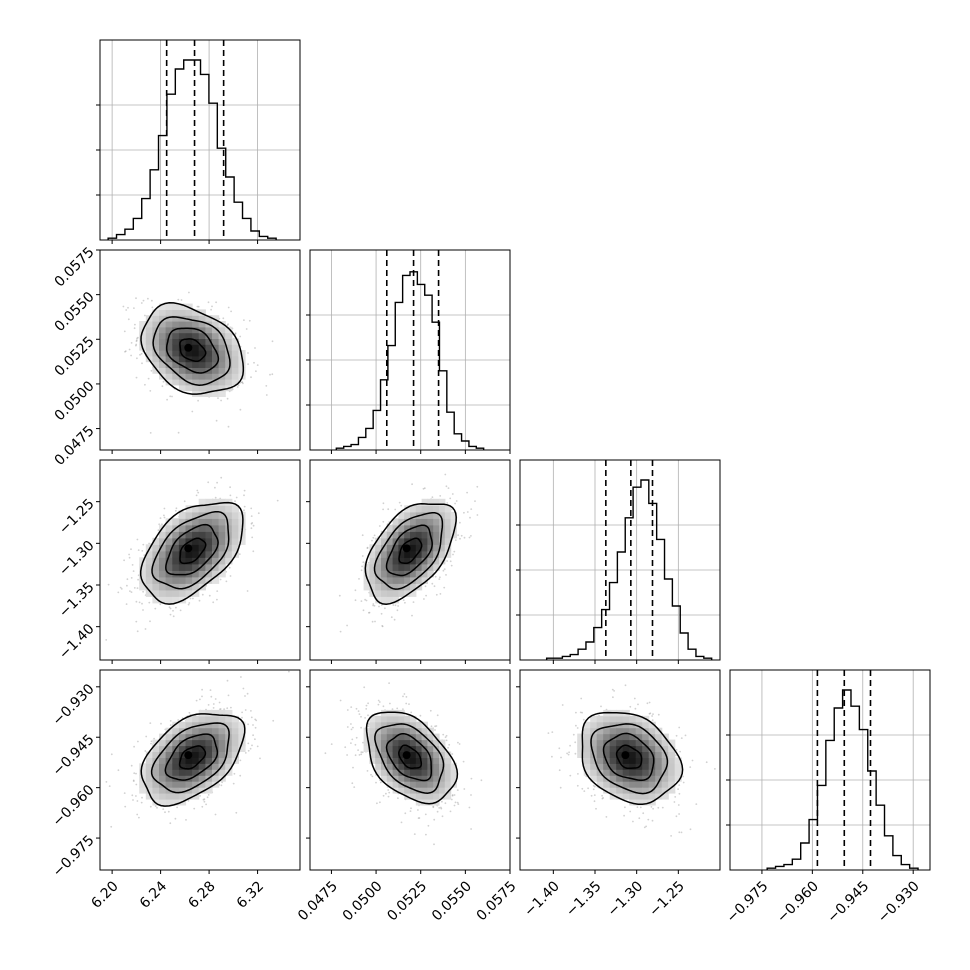 The width and height of the screenshot is (970, 970). Describe the element at coordinates (188, 755) in the screenshot. I see `density-peak` at that location.